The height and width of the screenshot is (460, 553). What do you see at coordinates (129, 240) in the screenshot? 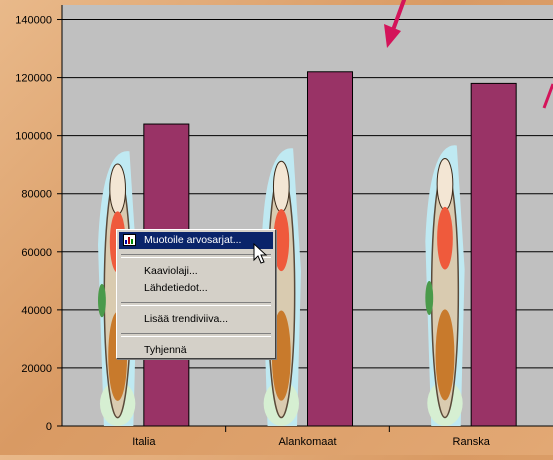
I see `format-series-icon` at bounding box center [129, 240].